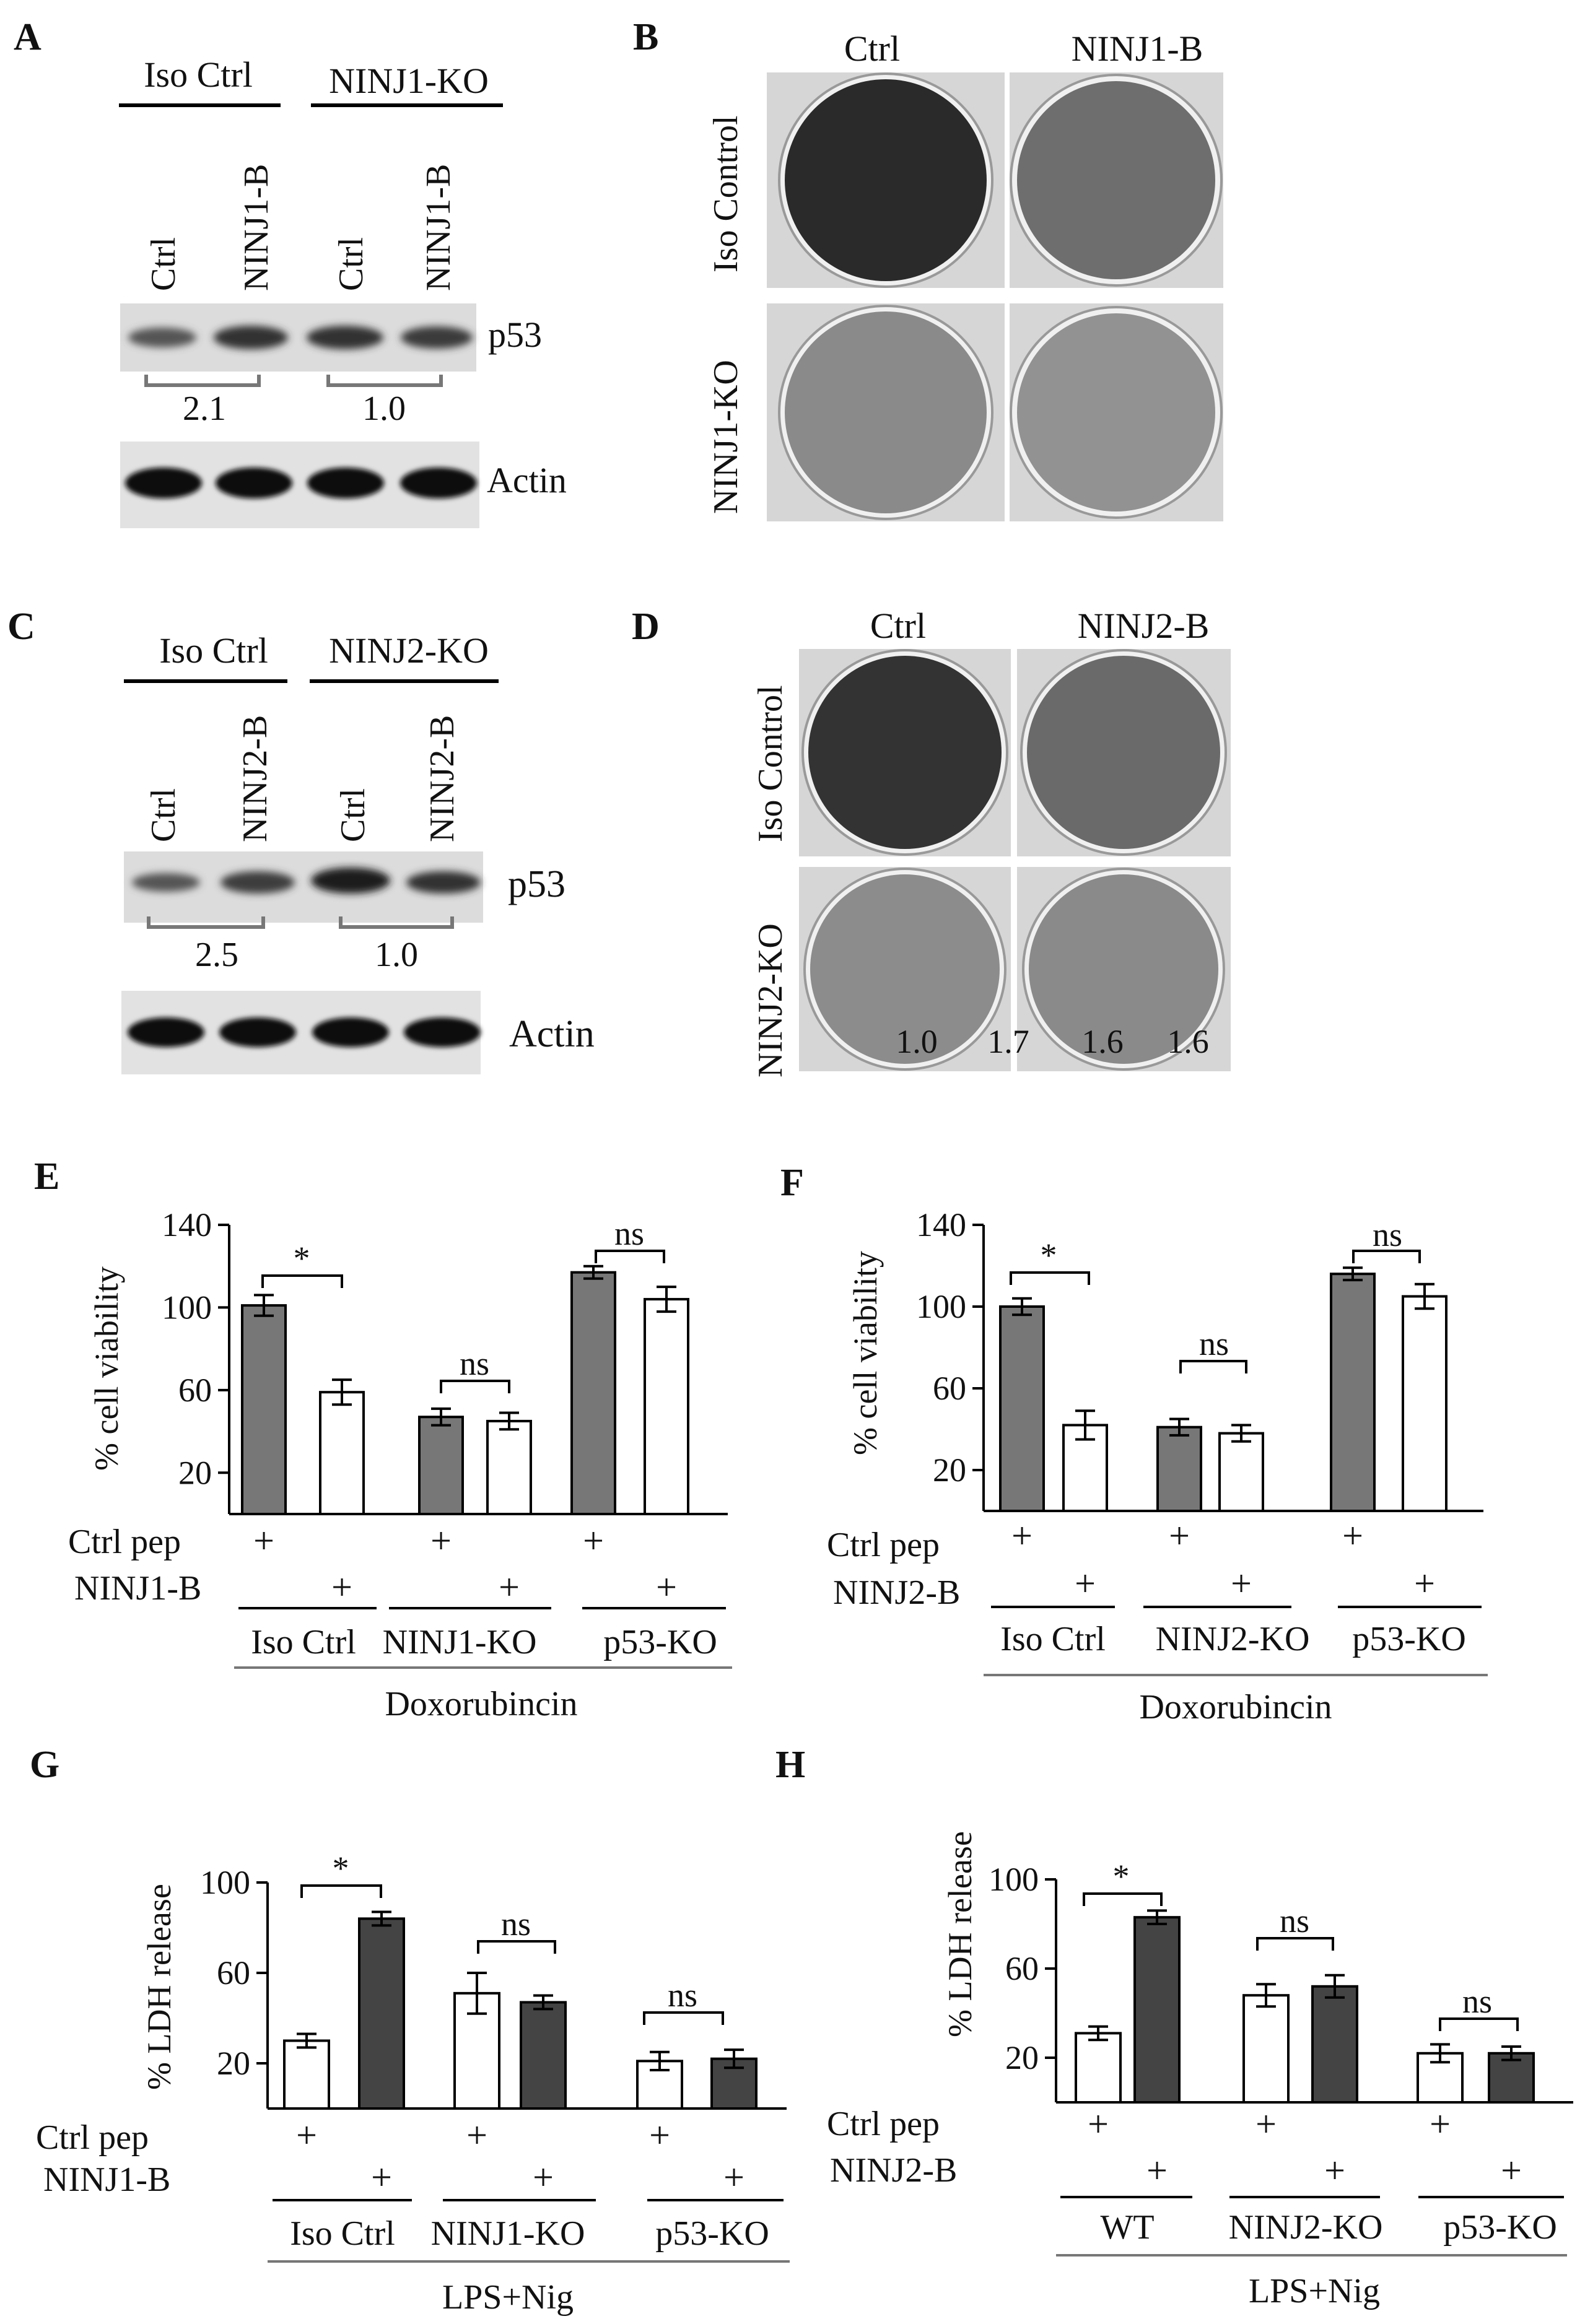 This screenshot has height=2324, width=1585. What do you see at coordinates (187, 1224) in the screenshot?
I see `y-tick-label: 140` at bounding box center [187, 1224].